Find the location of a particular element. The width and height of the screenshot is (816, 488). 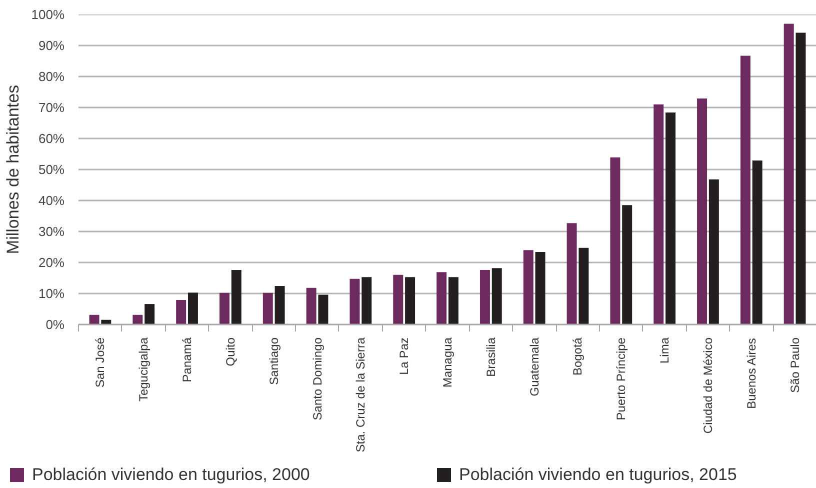

x-tick-label: Tegucigalpa is located at coordinates (143, 369).